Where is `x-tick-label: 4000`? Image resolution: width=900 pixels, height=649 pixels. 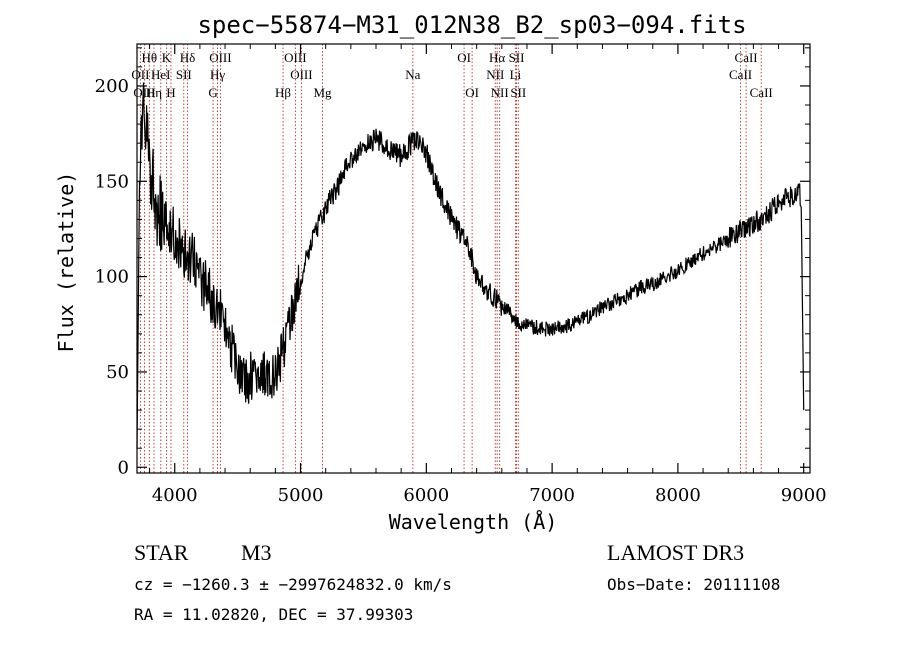 x-tick-label: 4000 is located at coordinates (175, 495).